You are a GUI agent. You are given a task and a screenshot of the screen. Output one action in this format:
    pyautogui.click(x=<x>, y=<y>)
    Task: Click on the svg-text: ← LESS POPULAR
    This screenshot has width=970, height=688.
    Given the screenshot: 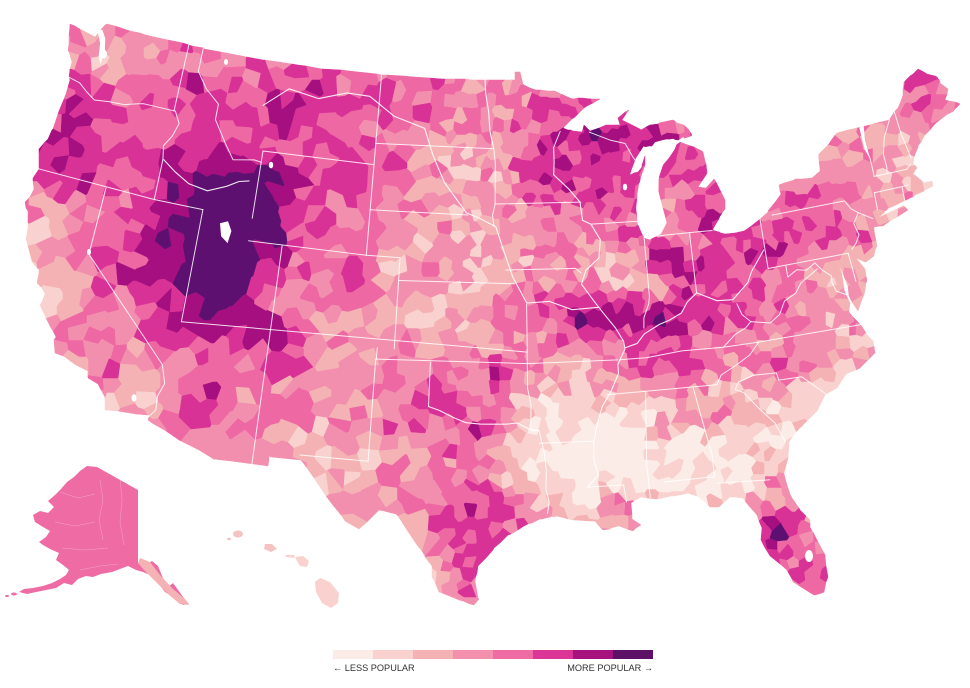 What is the action you would take?
    pyautogui.click(x=374, y=668)
    